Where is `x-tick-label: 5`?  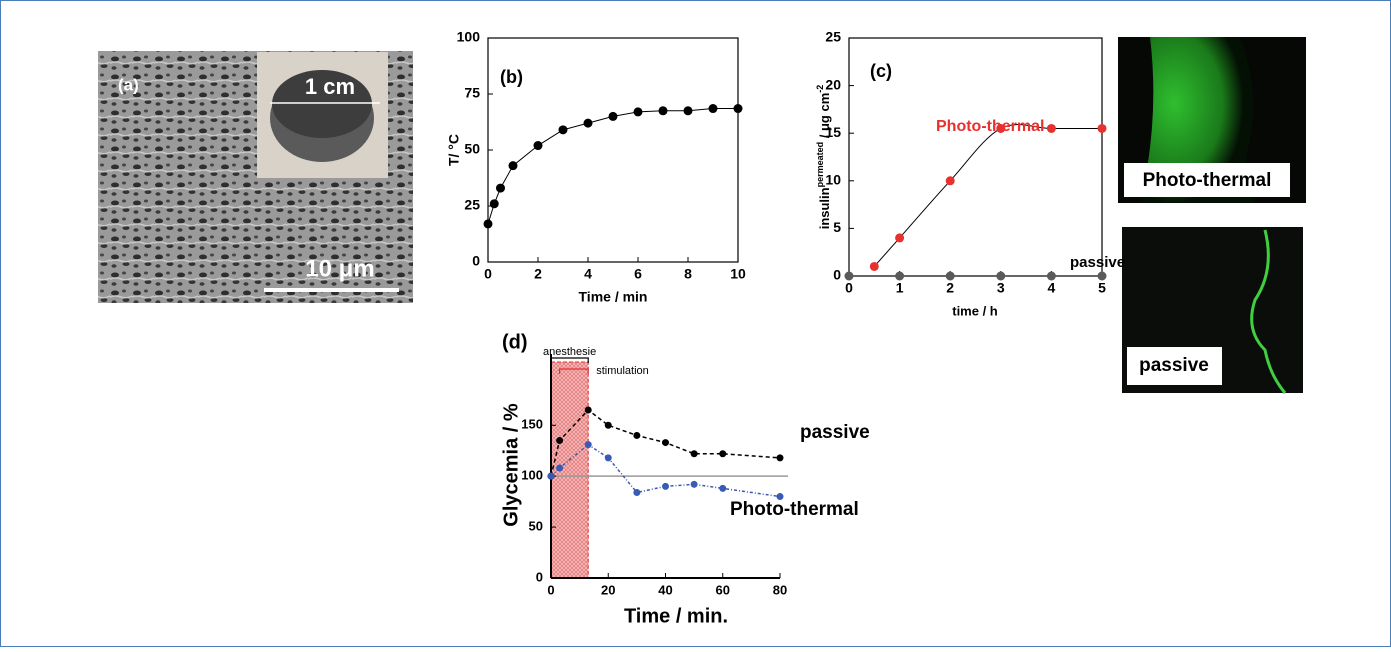
x-tick-label: 5 is located at coordinates (1102, 288).